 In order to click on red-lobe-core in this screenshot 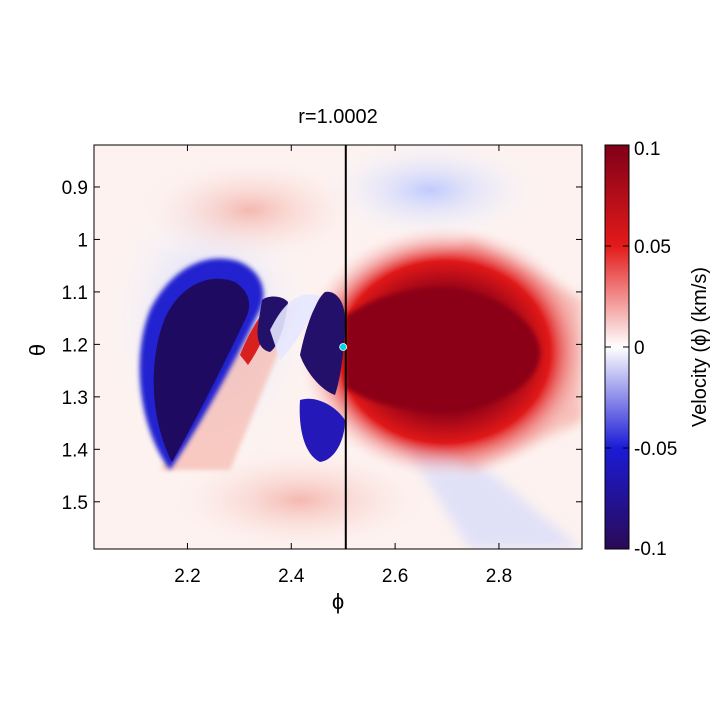, I will do `click(443, 349)`.